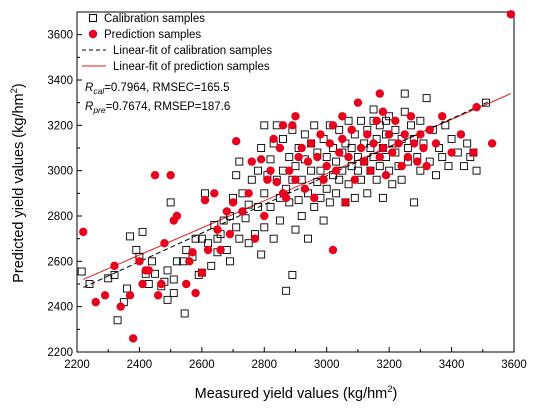  Describe the element at coordinates (60, 81) in the screenshot. I see `y-tick-label: 3400` at that location.